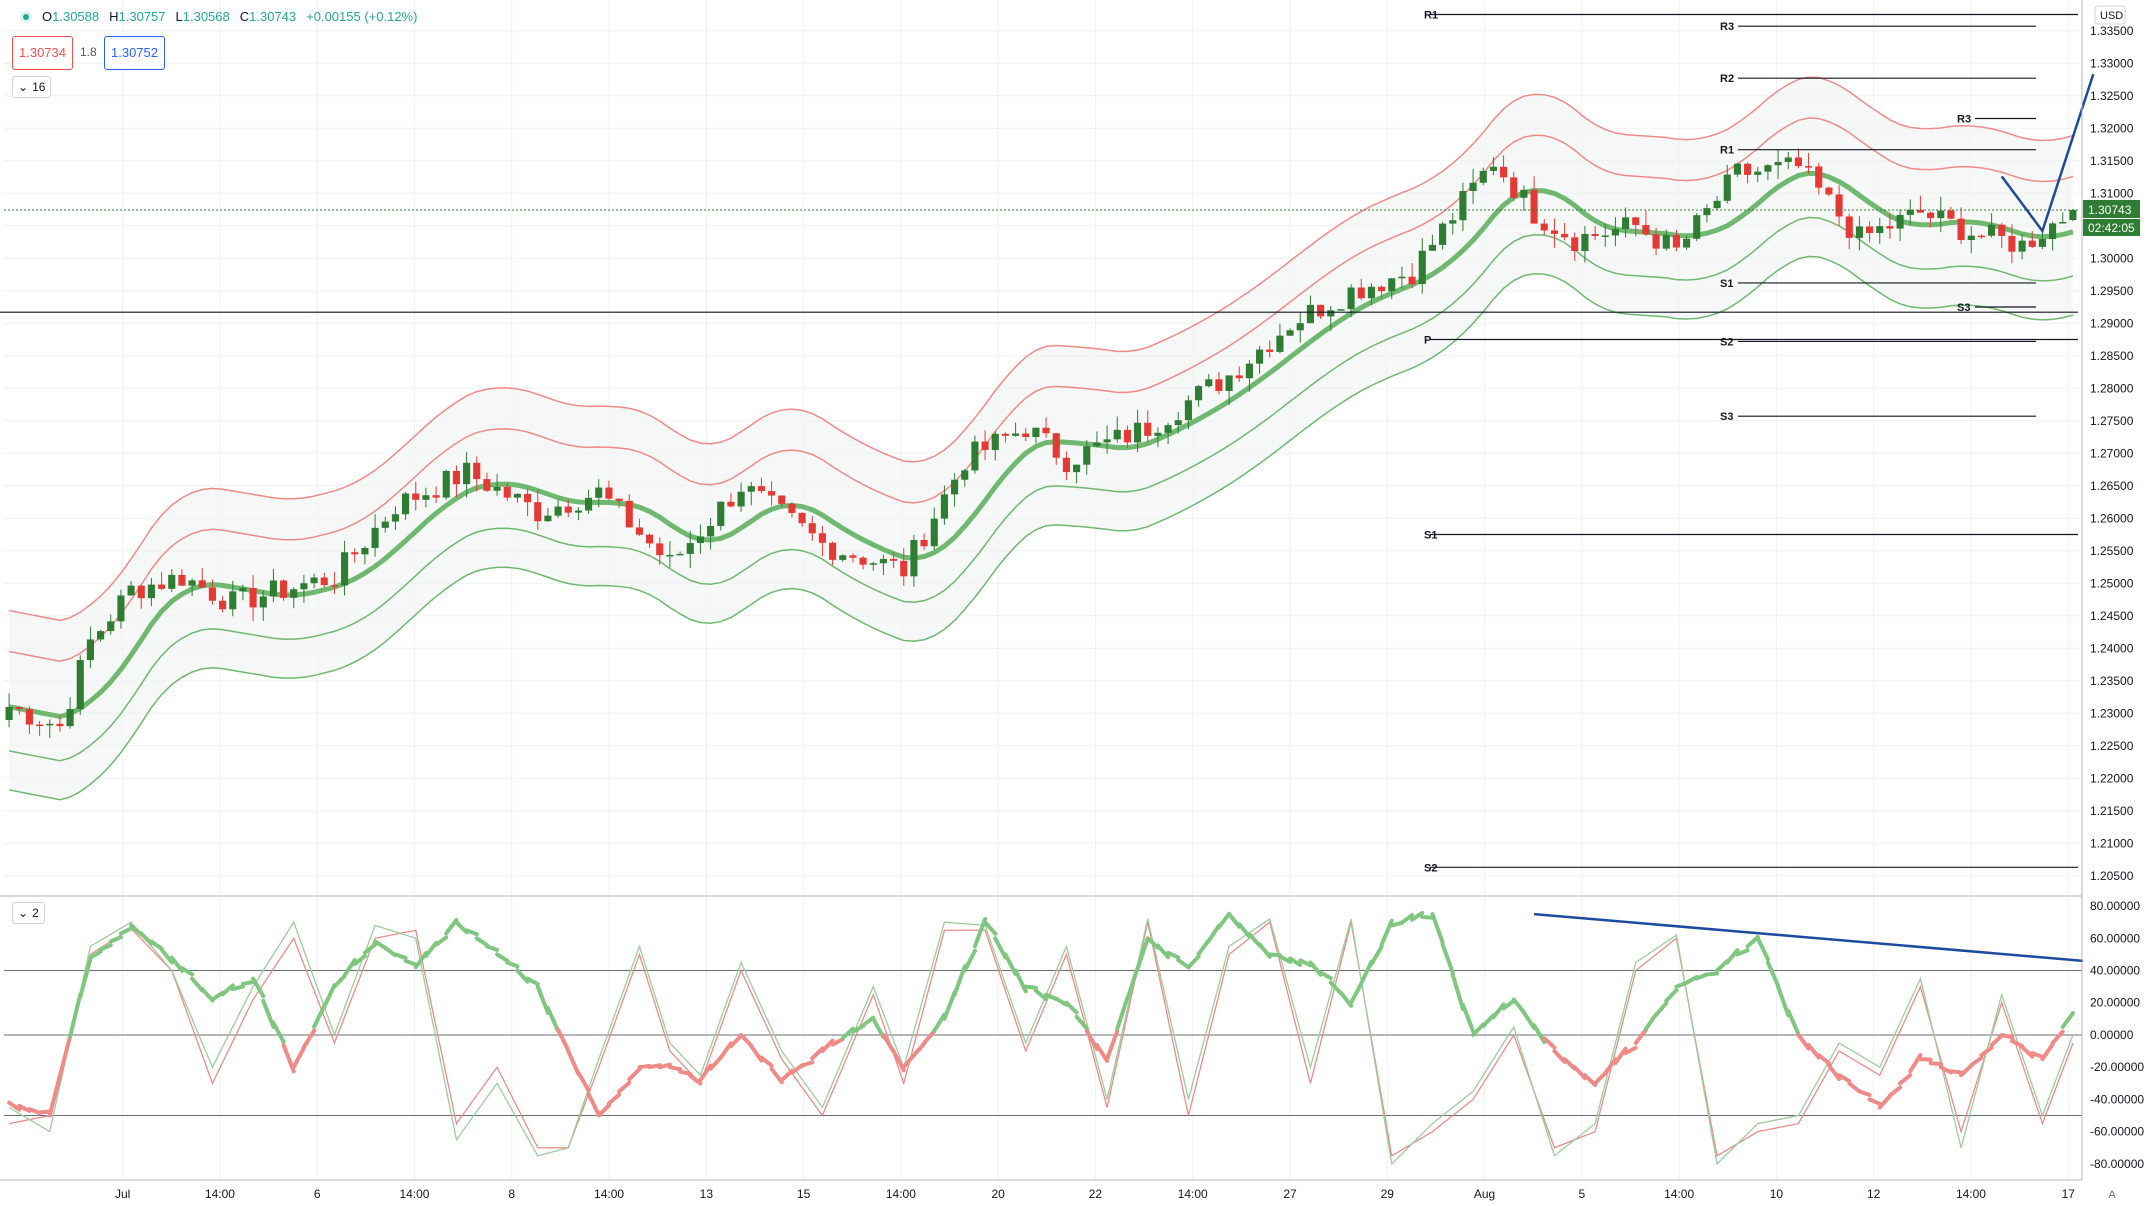  What do you see at coordinates (2115, 938) in the screenshot?
I see `osc-tick-label: 60.00000` at bounding box center [2115, 938].